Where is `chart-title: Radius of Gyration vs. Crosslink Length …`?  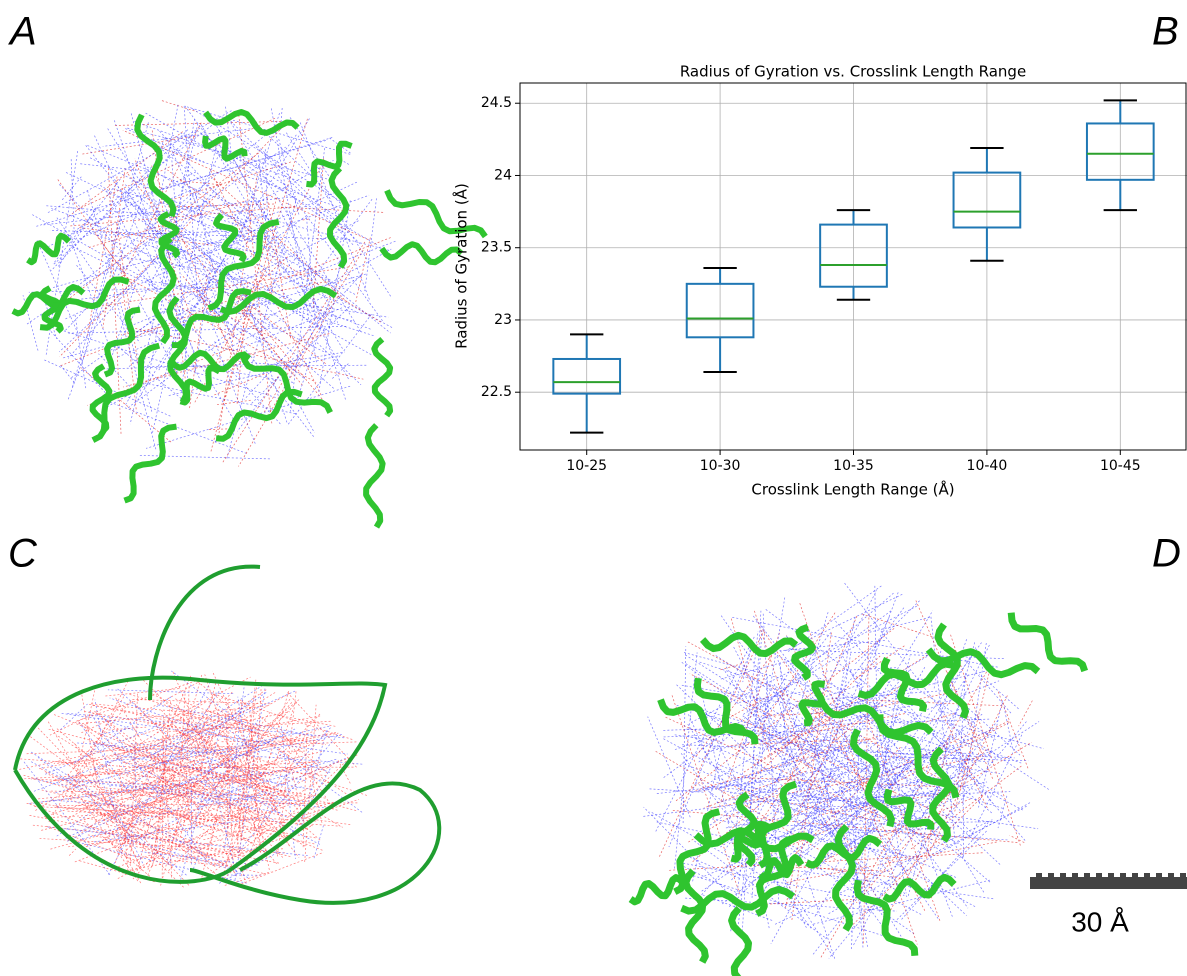 chart-title: Radius of Gyration vs. Crosslink Length … is located at coordinates (853, 72).